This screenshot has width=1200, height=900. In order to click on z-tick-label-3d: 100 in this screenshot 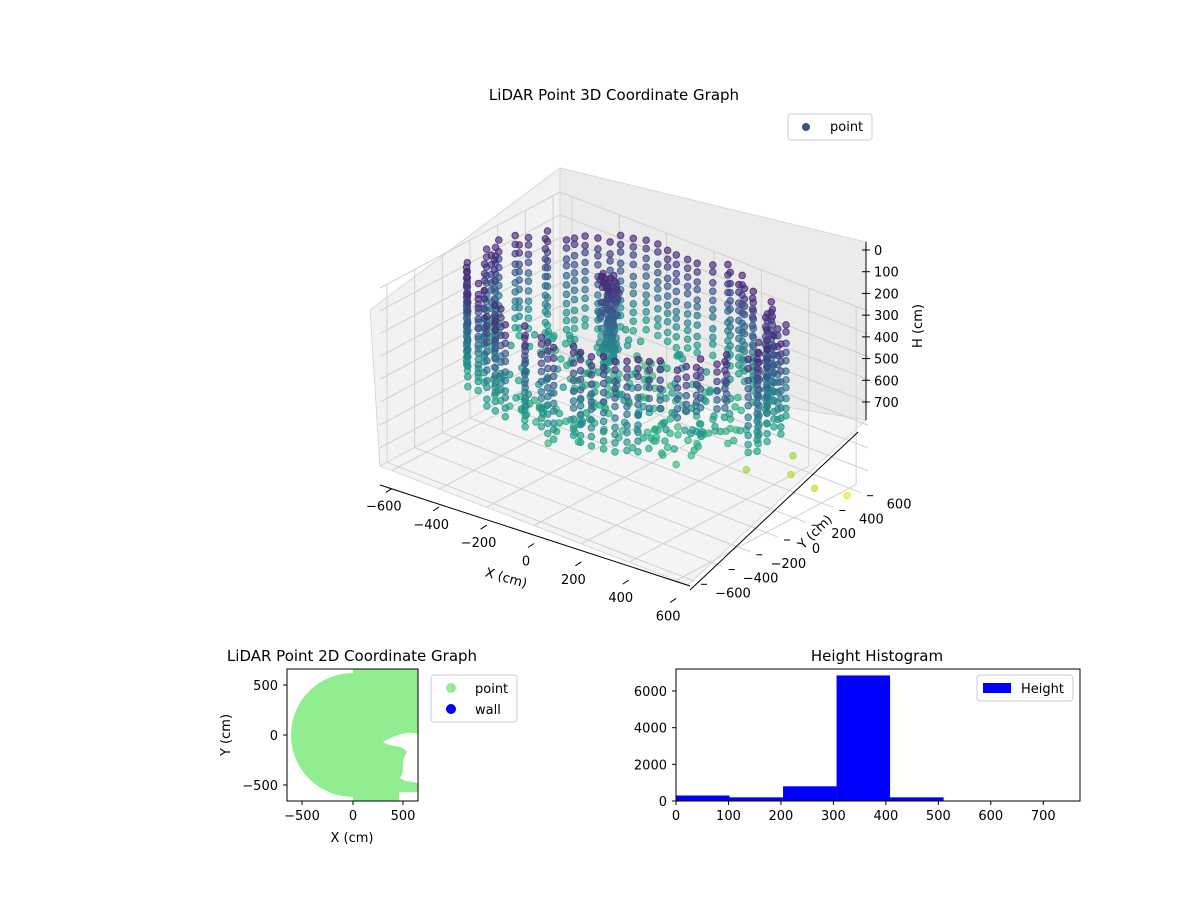, I will do `click(886, 273)`.